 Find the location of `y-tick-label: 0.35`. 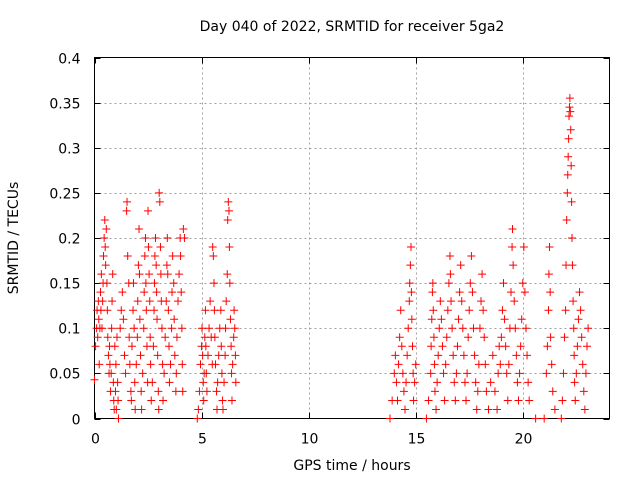

y-tick-label: 0.35 is located at coordinates (64, 105).